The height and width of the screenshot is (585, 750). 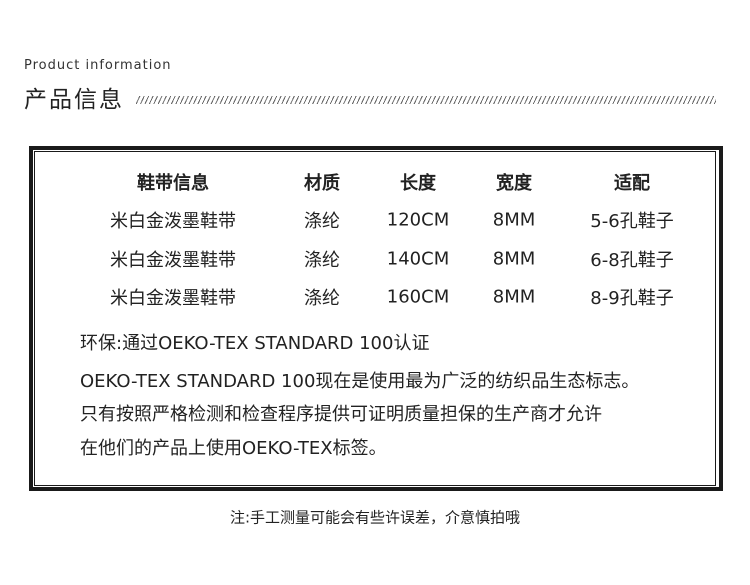 I want to click on measurement-note: 注:手工测量可能会有些许误差，介意慎拍哦, so click(x=375, y=517).